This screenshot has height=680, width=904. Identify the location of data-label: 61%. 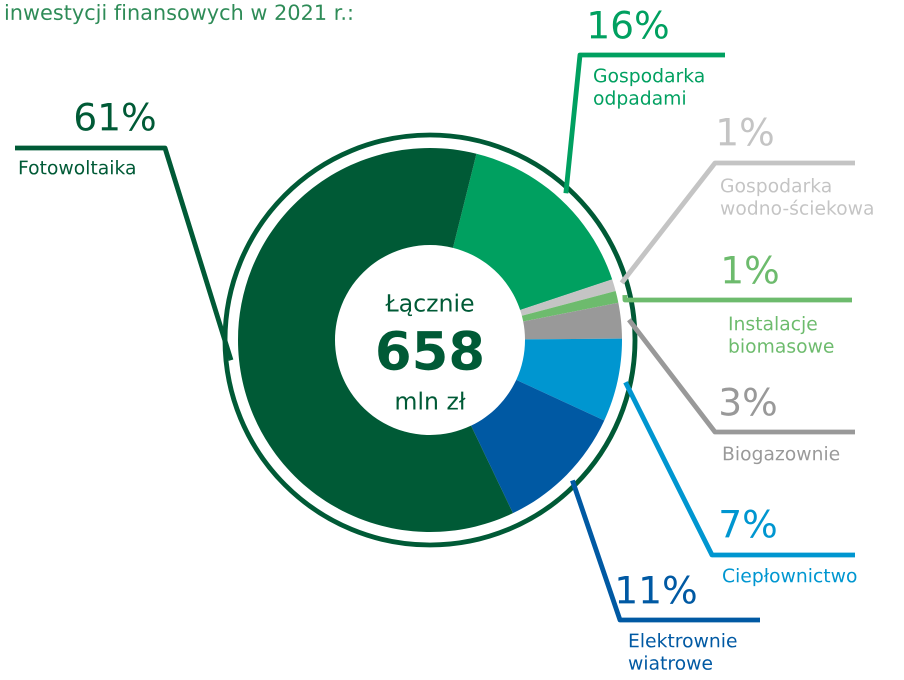
(115, 116).